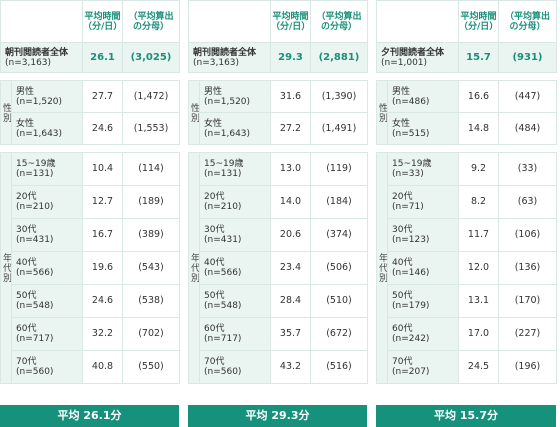 The height and width of the screenshot is (427, 560). I want to click on age-row: 60代 (n=717) 32.2 (702), so click(90, 334).